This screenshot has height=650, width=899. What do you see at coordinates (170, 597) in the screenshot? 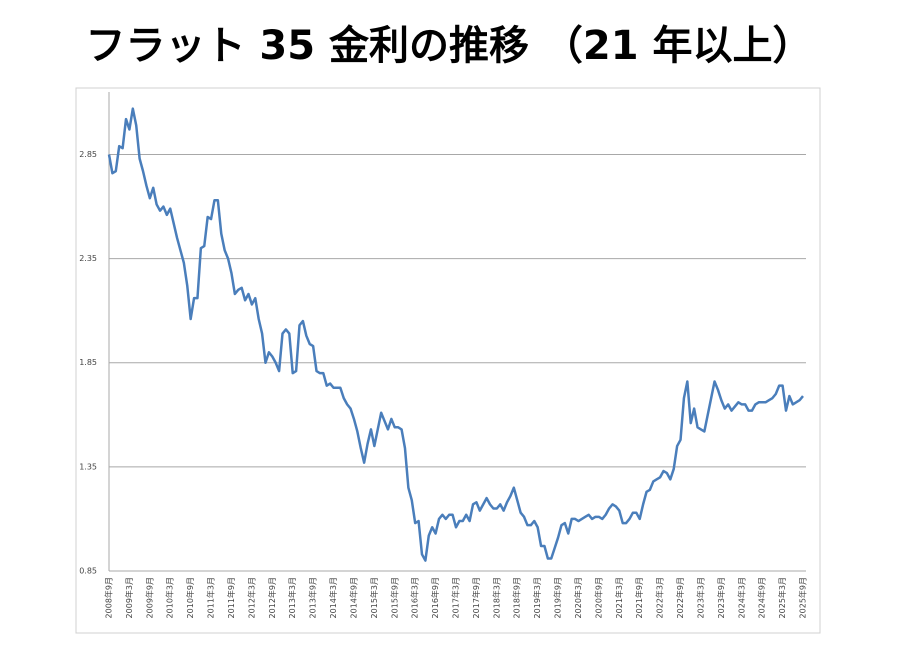
I see `x-tick-label: 2010年3月` at bounding box center [170, 597].